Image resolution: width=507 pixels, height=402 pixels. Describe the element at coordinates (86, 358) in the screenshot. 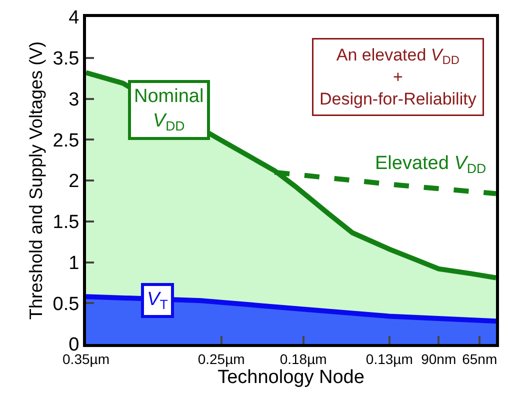

I see `x-tick-label: 0.35µm` at that location.